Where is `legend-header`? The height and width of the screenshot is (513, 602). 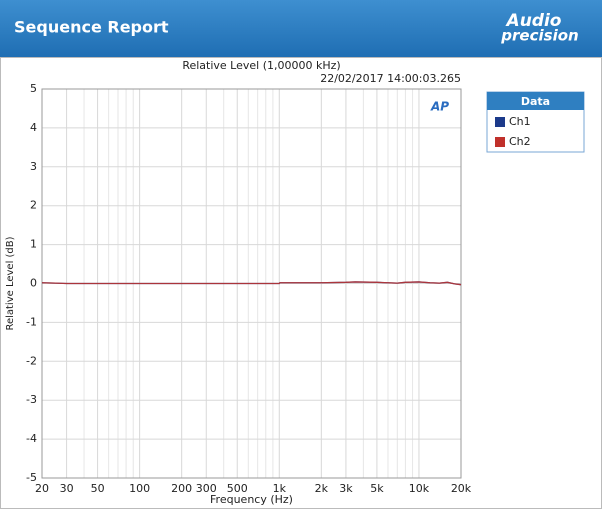
legend-header is located at coordinates (535, 101).